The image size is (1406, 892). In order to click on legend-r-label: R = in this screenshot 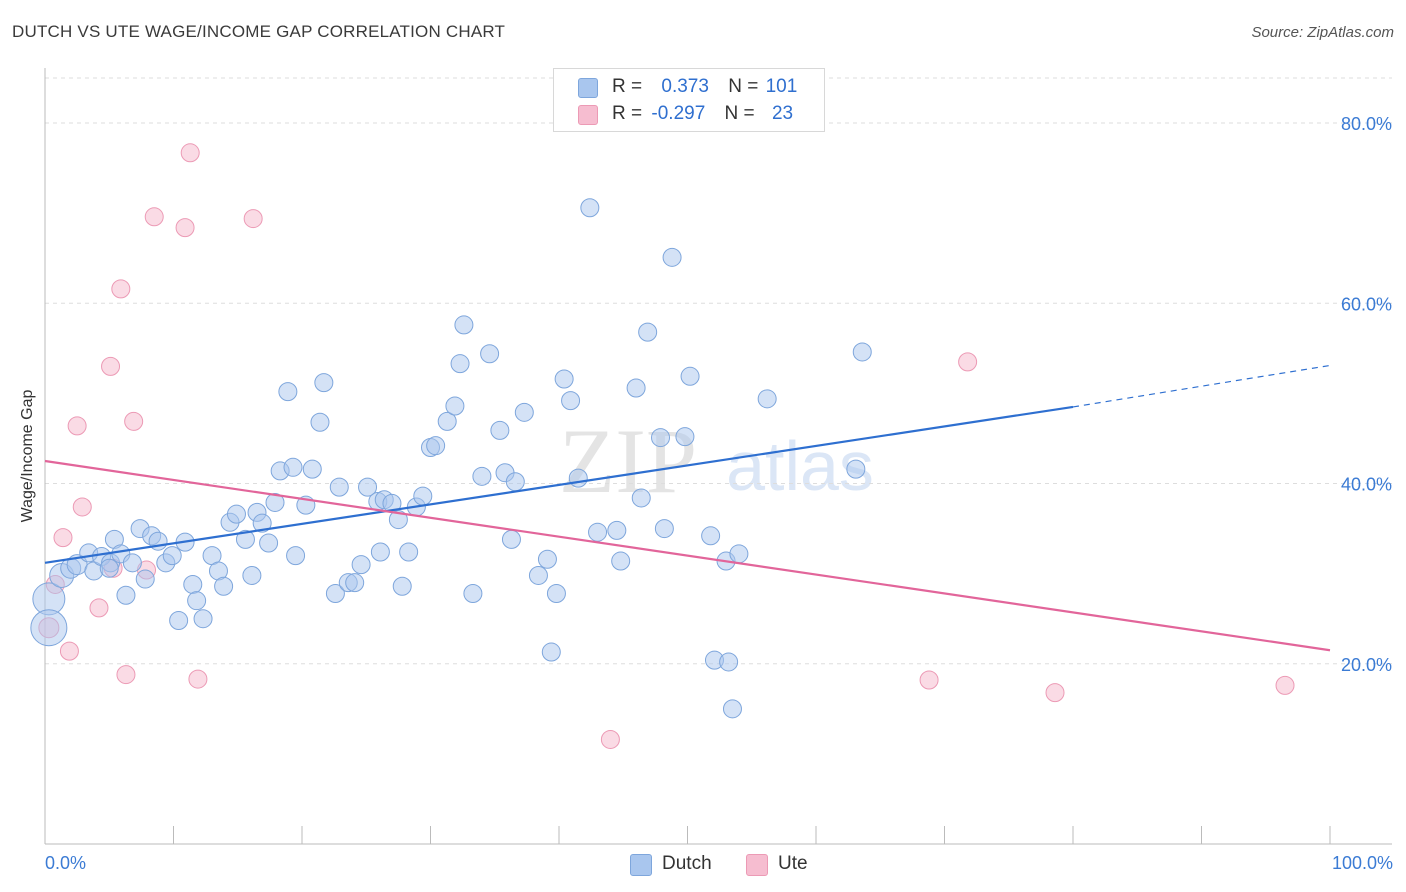, I will do `click(627, 113)`.